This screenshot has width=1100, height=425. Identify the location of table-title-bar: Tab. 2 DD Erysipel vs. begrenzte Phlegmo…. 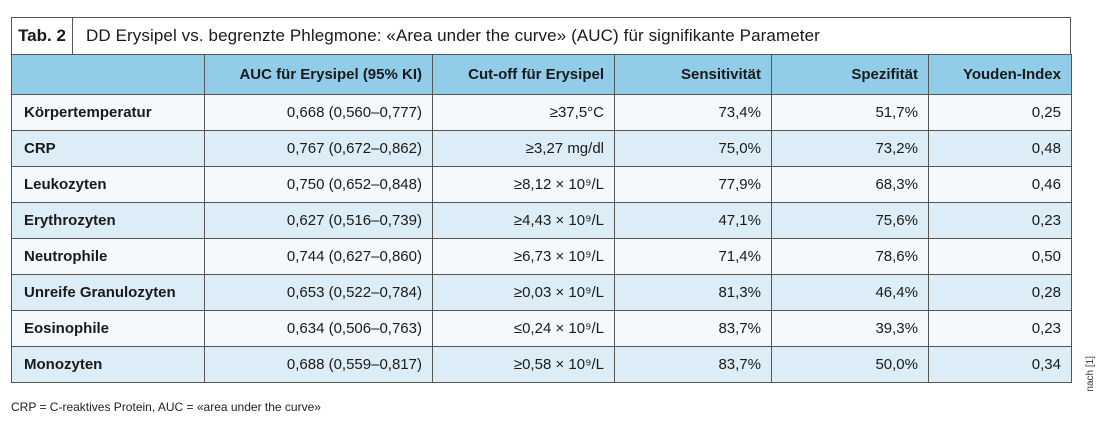
(541, 35).